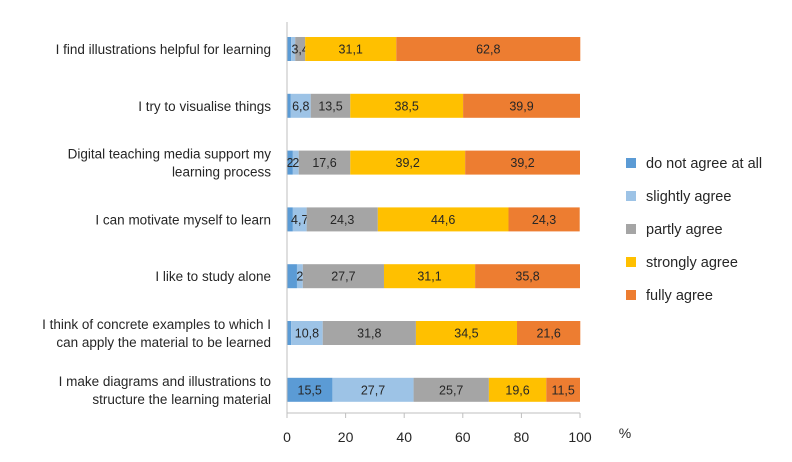  I want to click on x-tick-label: 80, so click(522, 437).